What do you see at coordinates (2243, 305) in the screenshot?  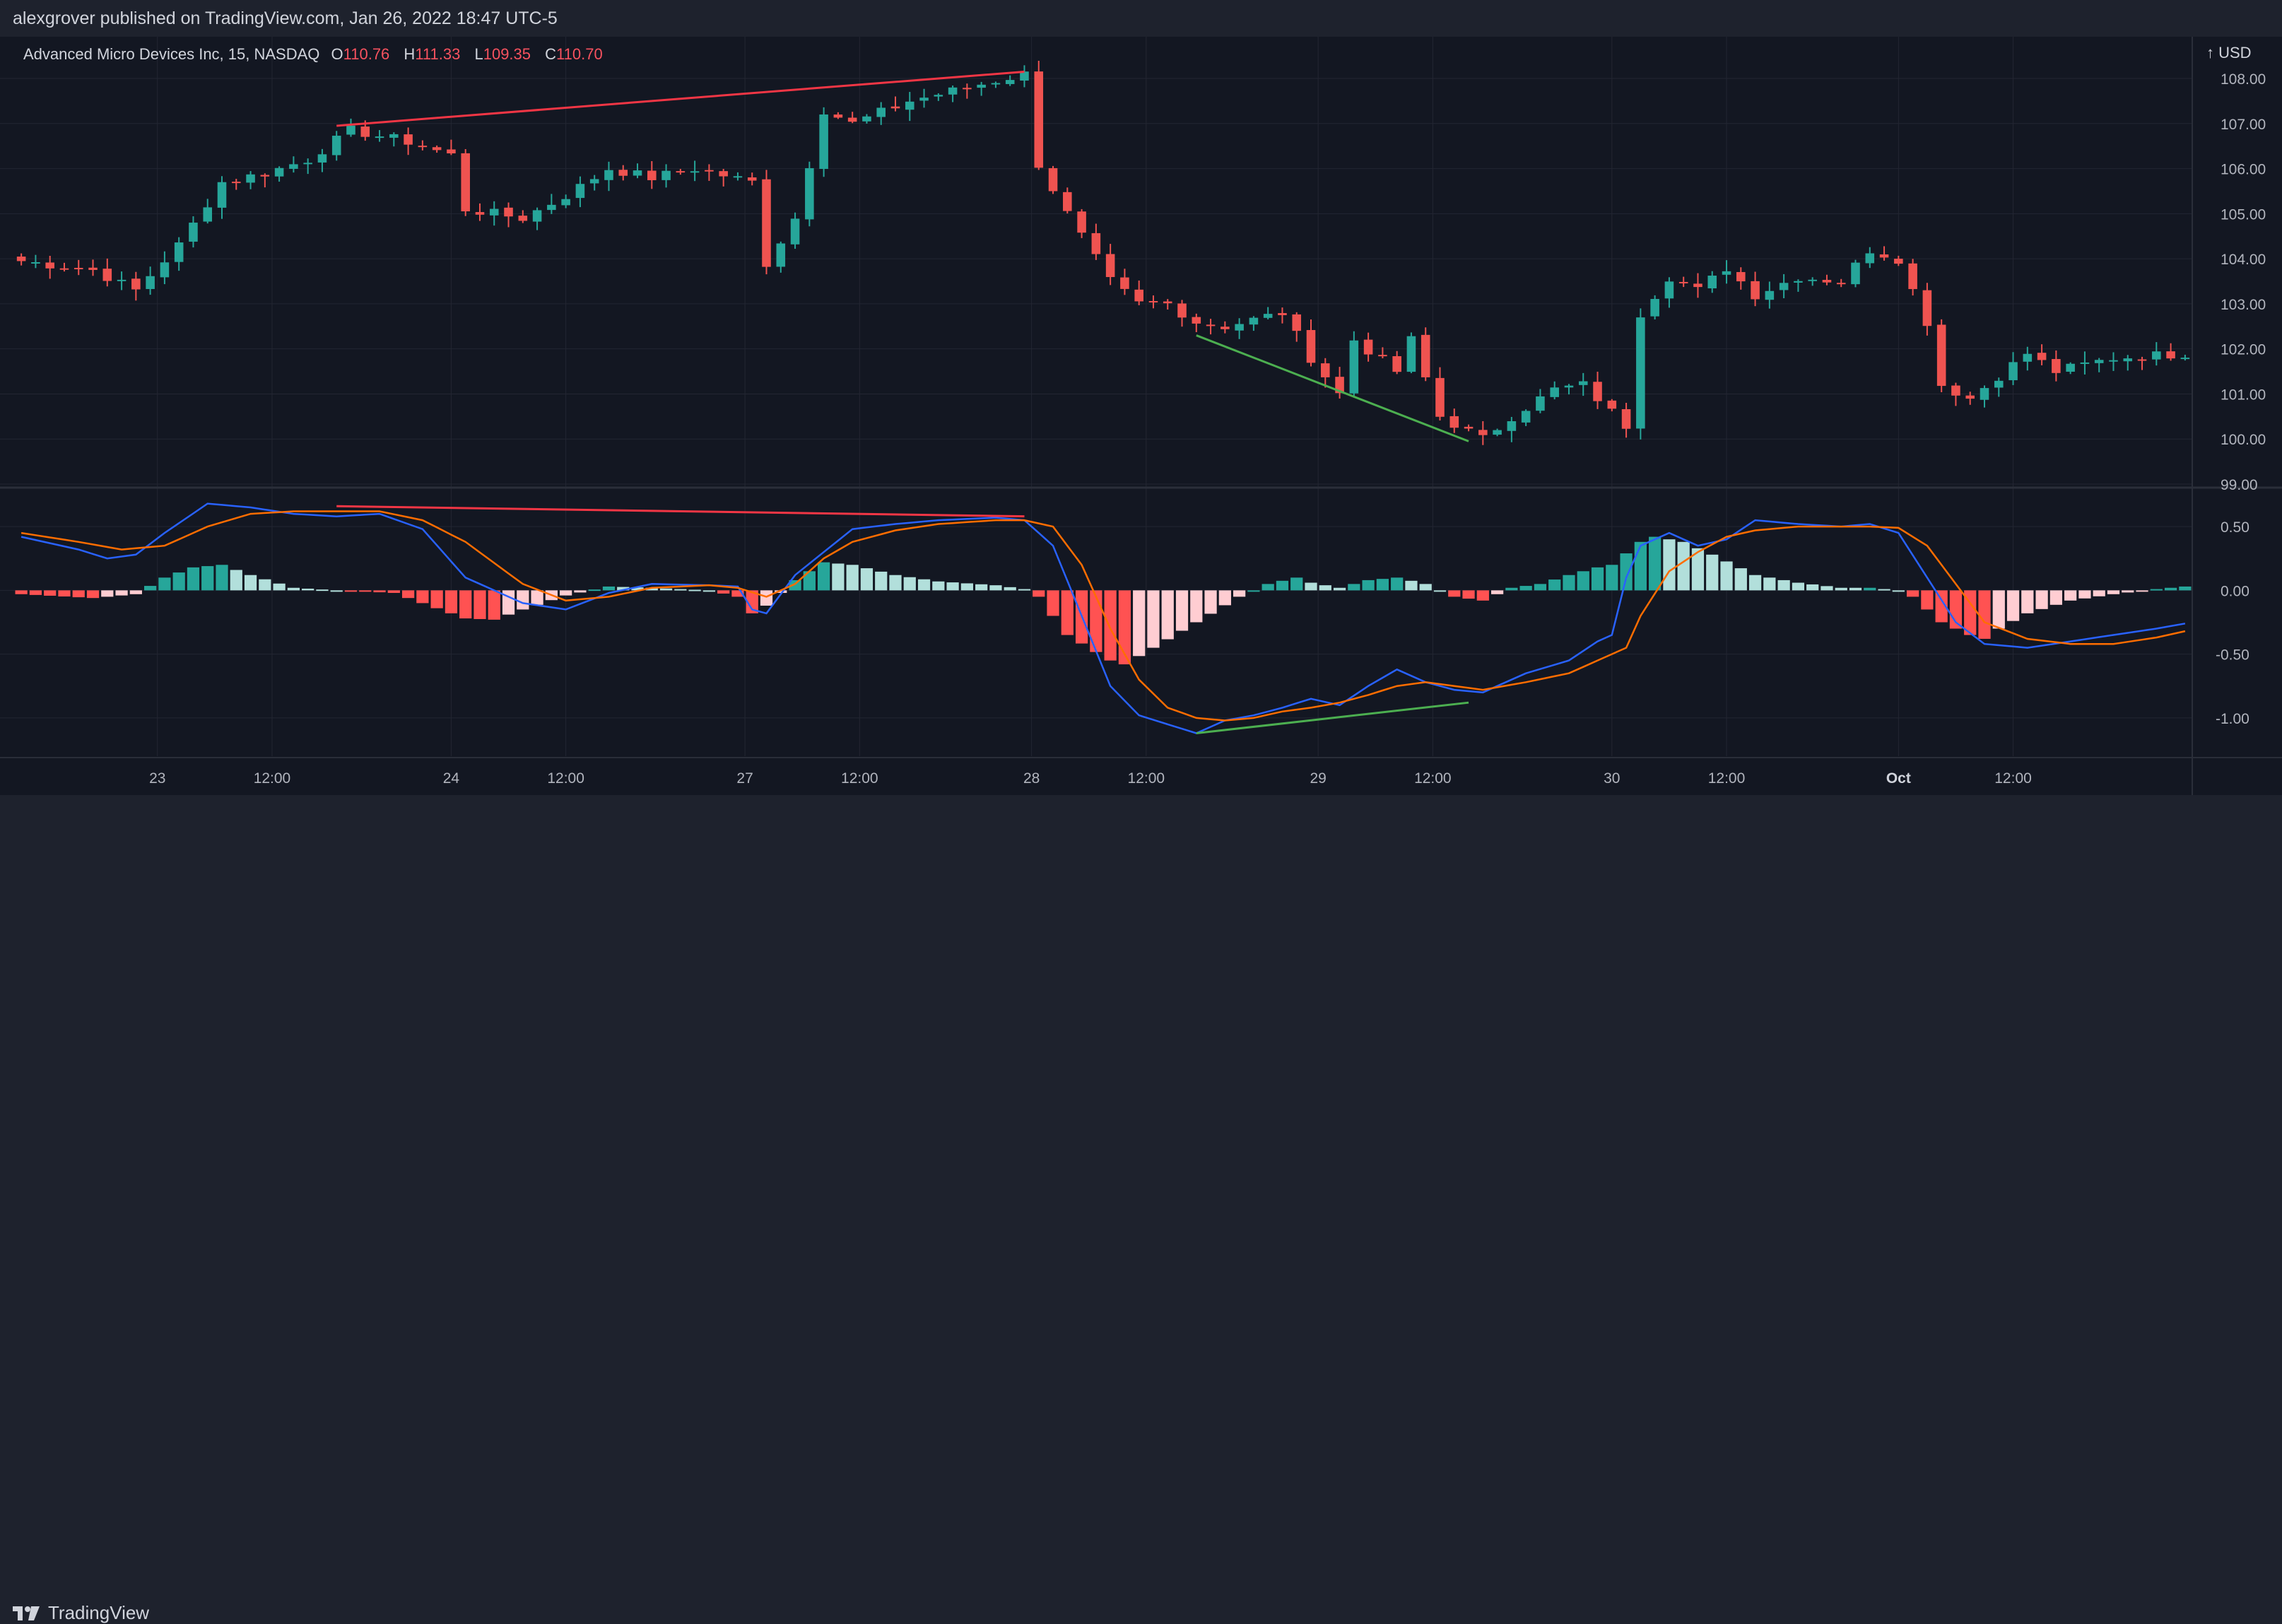 I see `price-tick-label: 103.00` at bounding box center [2243, 305].